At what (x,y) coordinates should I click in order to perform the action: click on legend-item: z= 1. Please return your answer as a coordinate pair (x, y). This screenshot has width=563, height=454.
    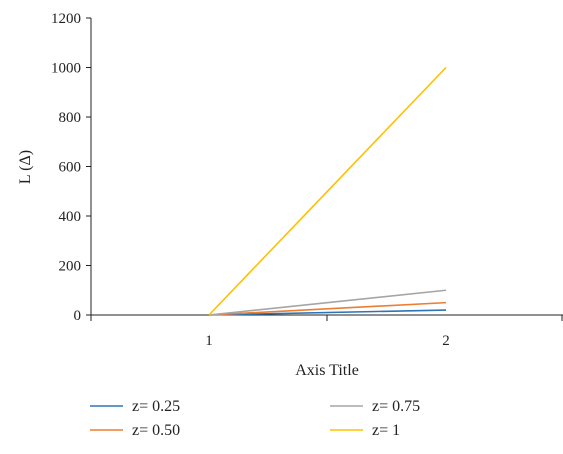
    Looking at the image, I should click on (365, 430).